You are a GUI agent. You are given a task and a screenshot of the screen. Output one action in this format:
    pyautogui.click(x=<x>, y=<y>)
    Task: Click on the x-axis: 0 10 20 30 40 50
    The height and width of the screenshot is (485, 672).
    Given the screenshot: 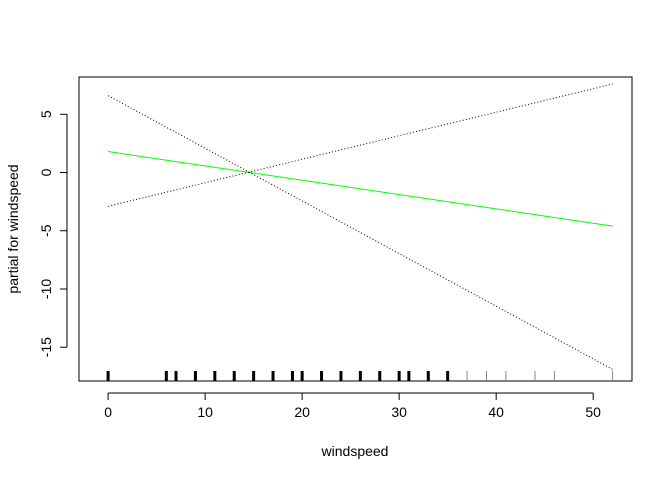 What is the action you would take?
    pyautogui.click(x=352, y=406)
    